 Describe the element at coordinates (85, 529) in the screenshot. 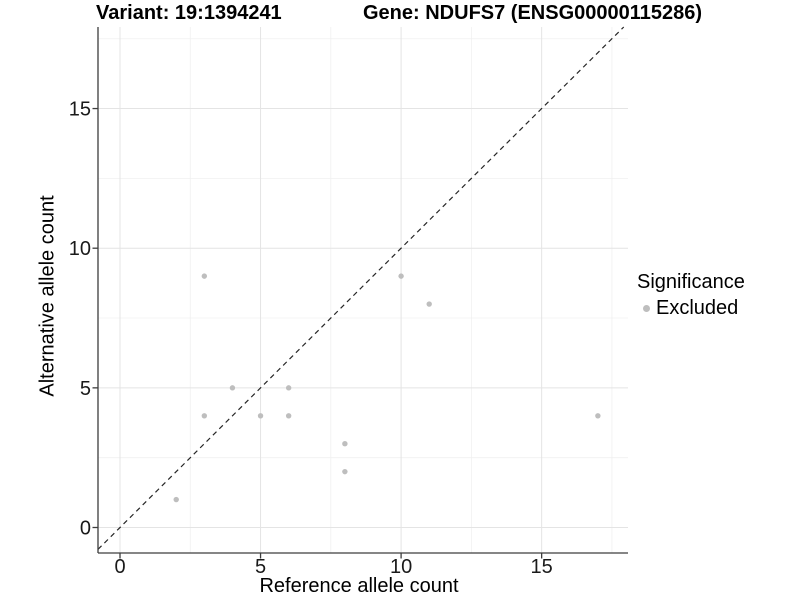

I see `y-tick-label: 0` at that location.